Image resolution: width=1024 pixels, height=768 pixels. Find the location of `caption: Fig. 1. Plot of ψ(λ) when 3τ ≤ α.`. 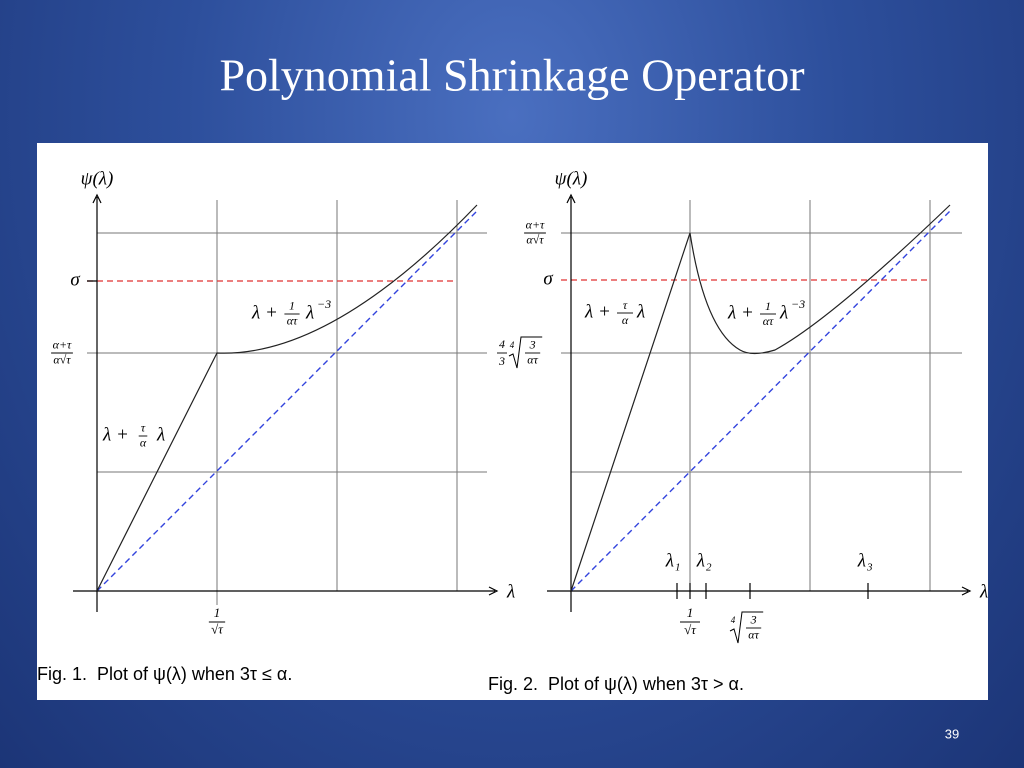

caption: Fig. 1. Plot of ψ(λ) when 3τ ≤ α. is located at coordinates (164, 674).